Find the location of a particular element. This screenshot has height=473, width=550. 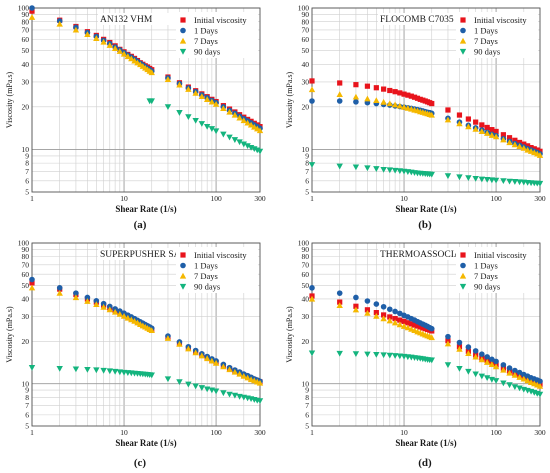

legend-label: Initial viscosity is located at coordinates (500, 255).